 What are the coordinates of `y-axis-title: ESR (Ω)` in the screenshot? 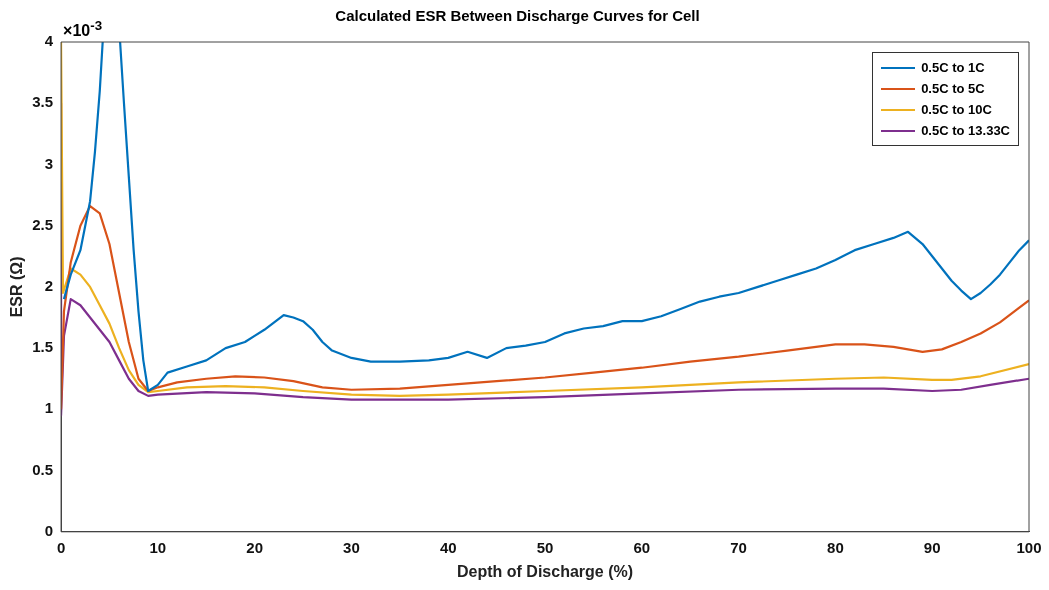 It's located at (17, 287).